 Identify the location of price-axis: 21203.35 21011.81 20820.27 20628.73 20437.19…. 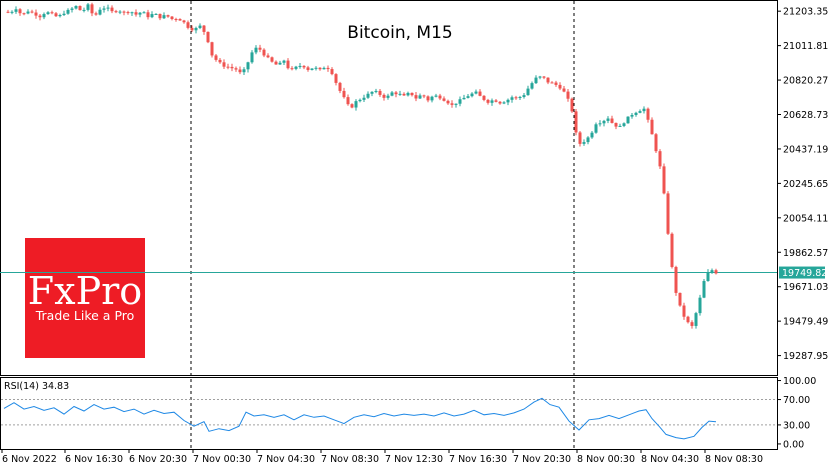
(802, 184).